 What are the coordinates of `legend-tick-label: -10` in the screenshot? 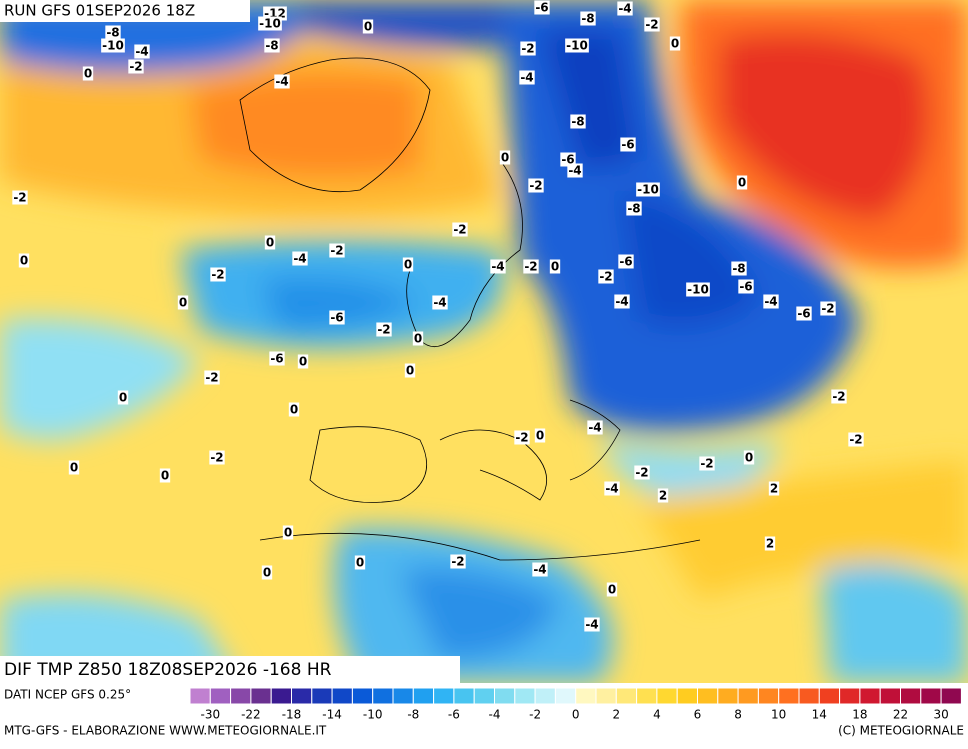 It's located at (373, 715).